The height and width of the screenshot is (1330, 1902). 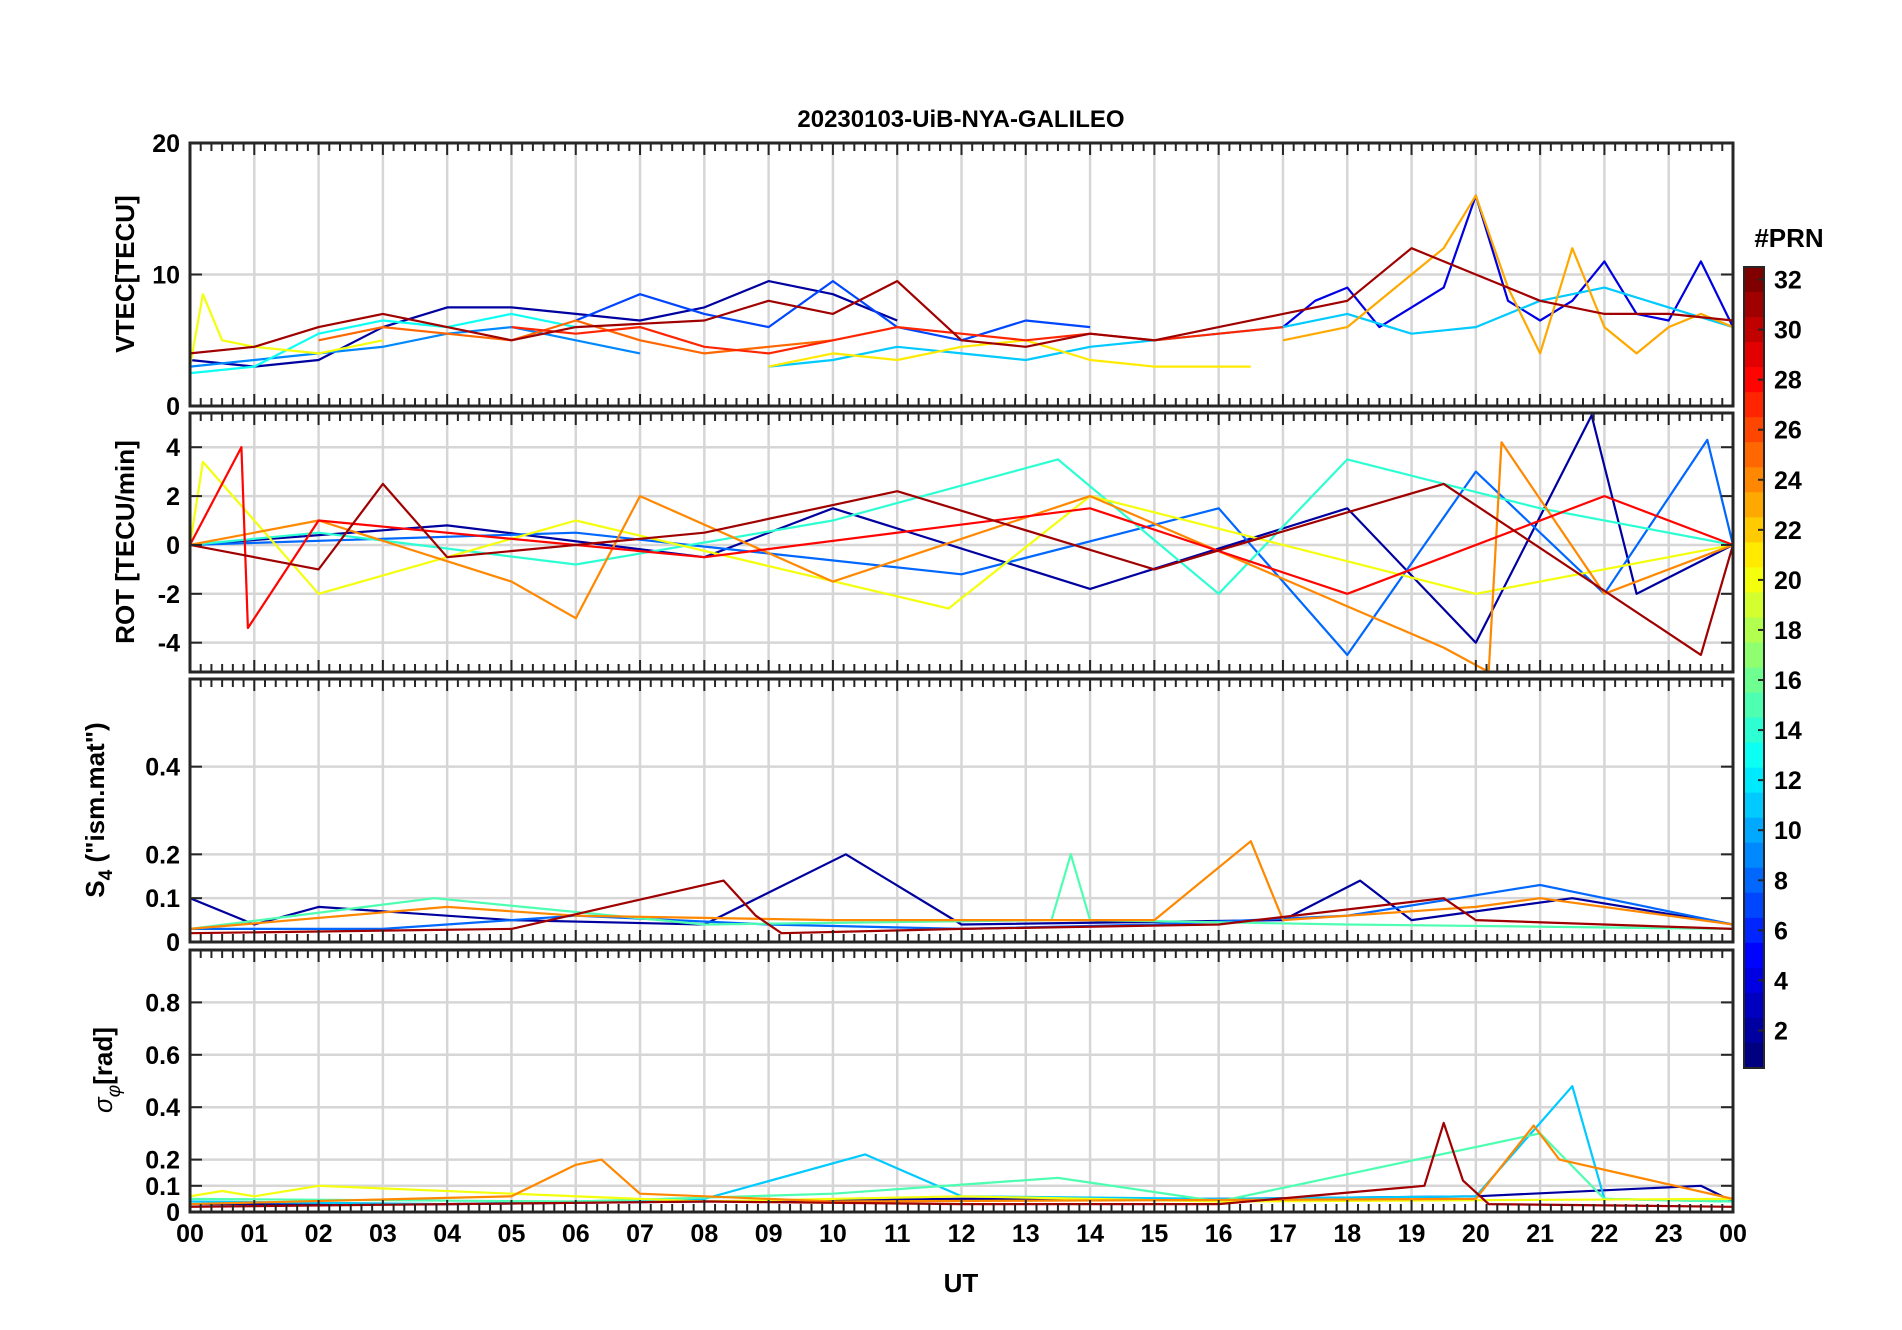 What do you see at coordinates (576, 1234) in the screenshot?
I see `x-tick-label: 06` at bounding box center [576, 1234].